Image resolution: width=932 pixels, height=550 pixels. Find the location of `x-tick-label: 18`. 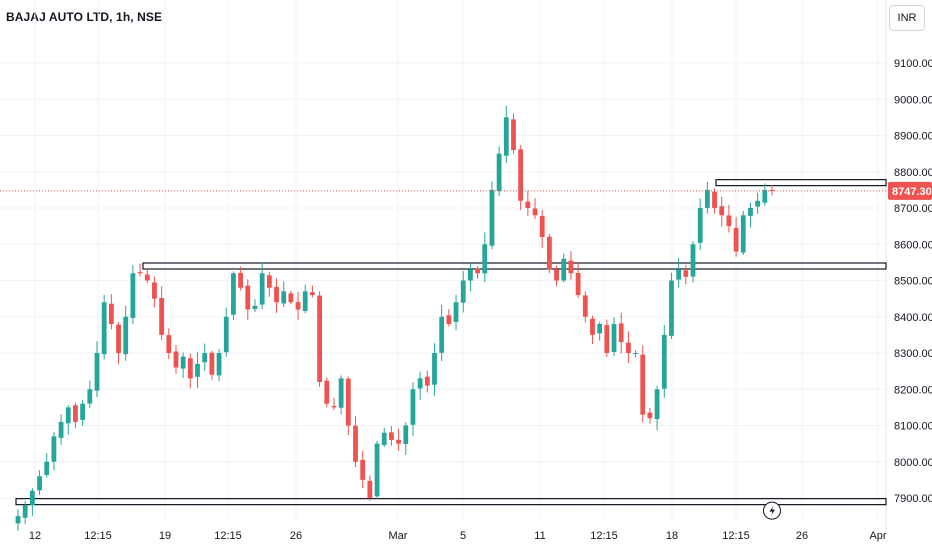

x-tick-label: 18 is located at coordinates (672, 536).